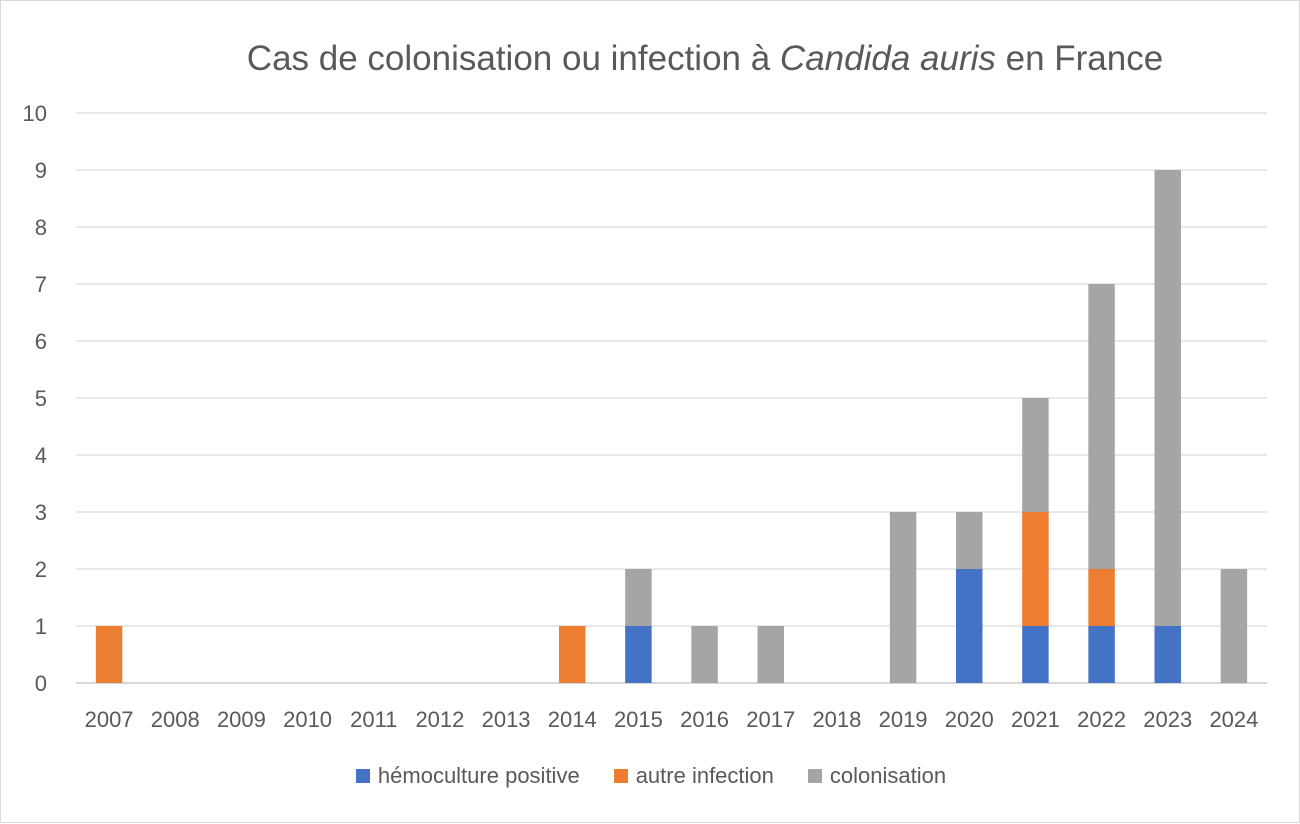 The width and height of the screenshot is (1300, 824). What do you see at coordinates (704, 775) in the screenshot?
I see `legend-label: autre infection` at bounding box center [704, 775].